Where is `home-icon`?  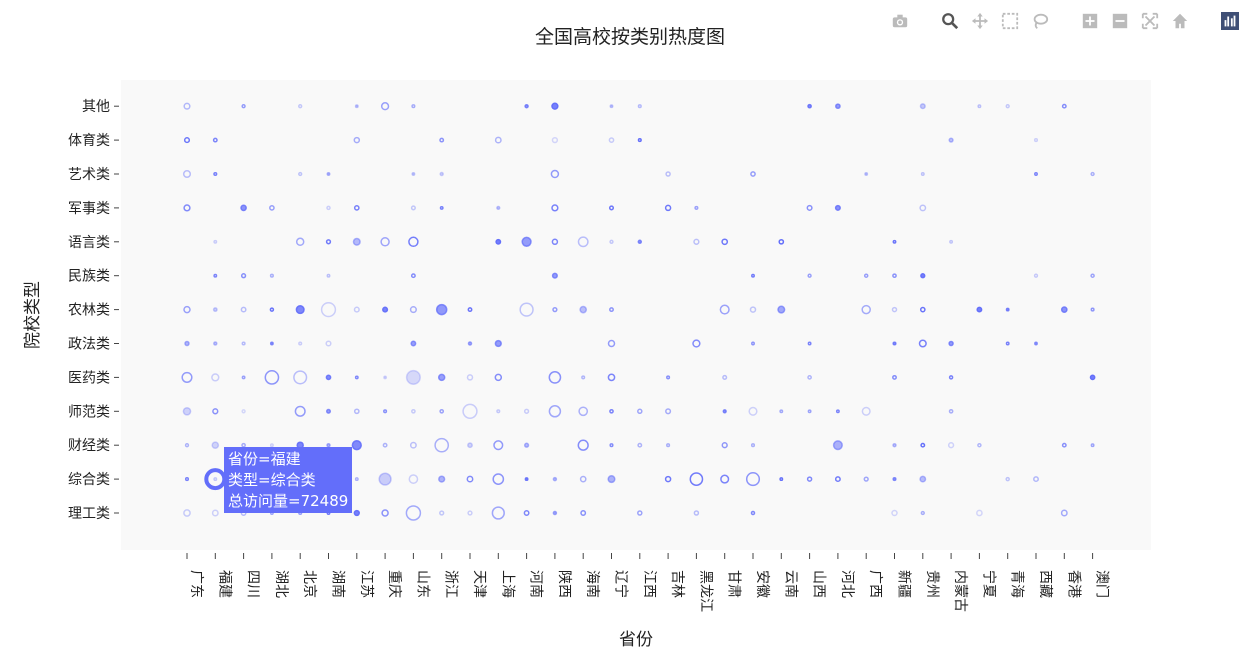
home-icon is located at coordinates (1180, 21).